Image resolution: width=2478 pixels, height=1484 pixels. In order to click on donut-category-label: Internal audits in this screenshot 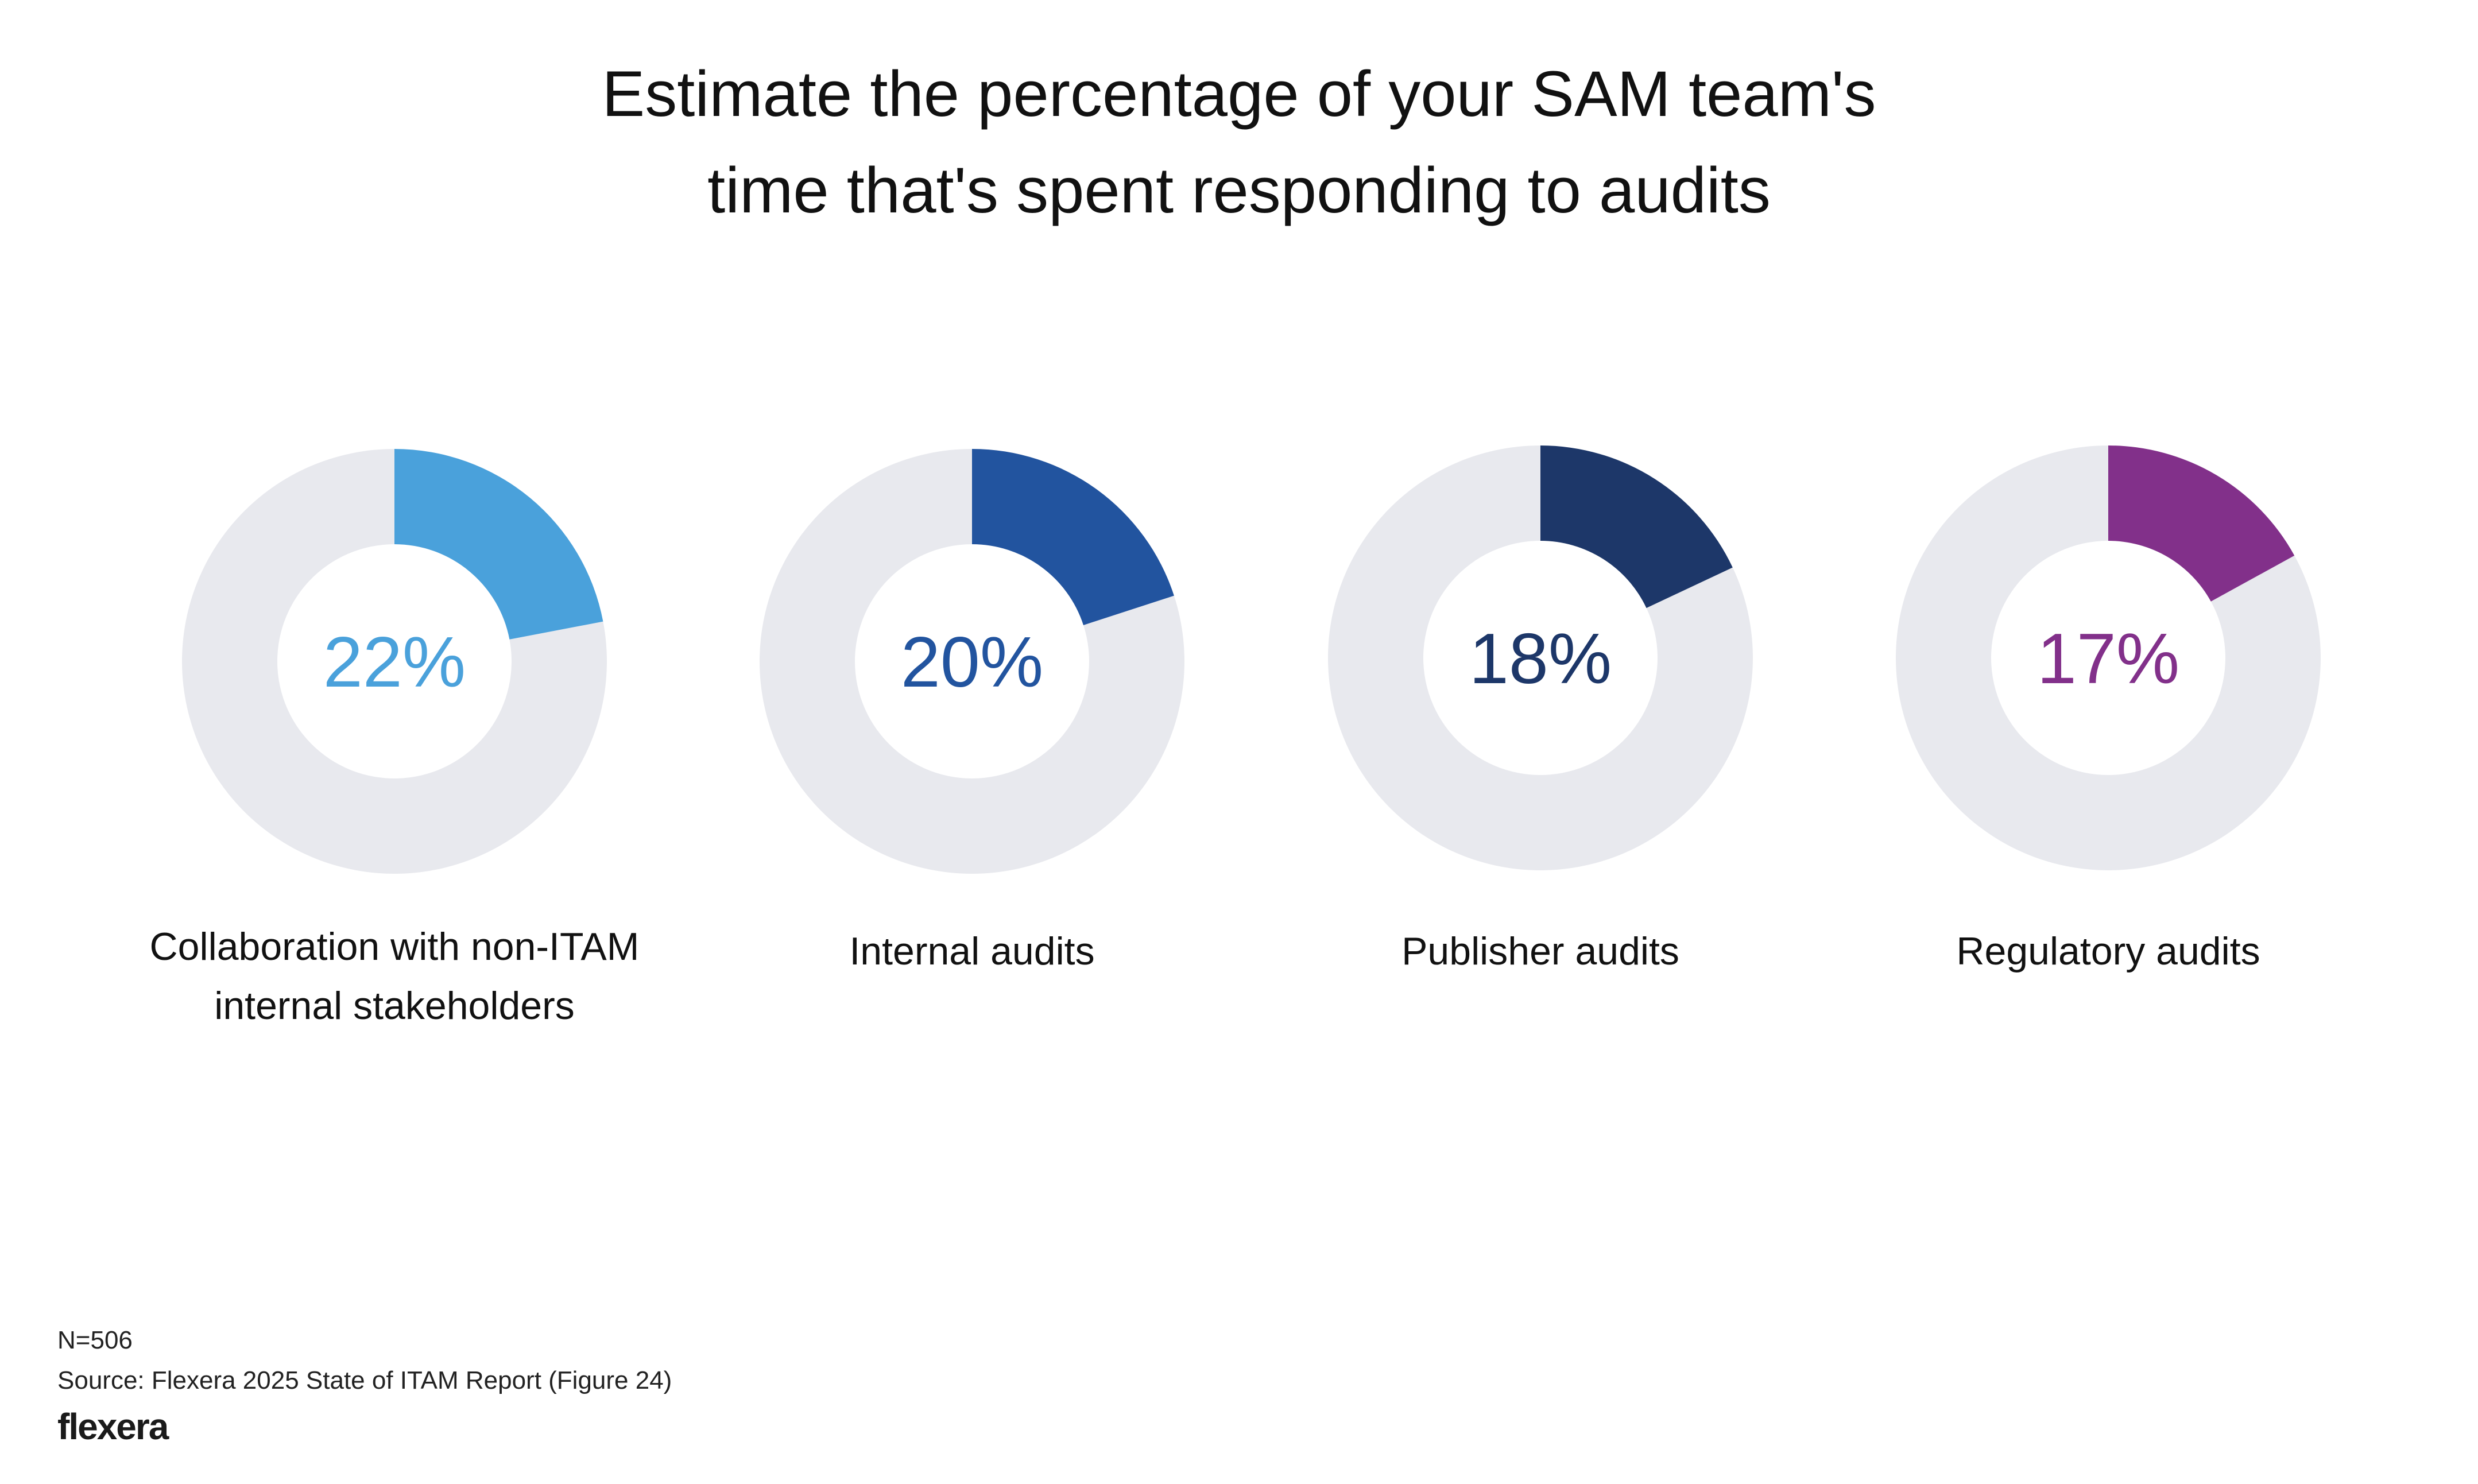, I will do `click(972, 951)`.